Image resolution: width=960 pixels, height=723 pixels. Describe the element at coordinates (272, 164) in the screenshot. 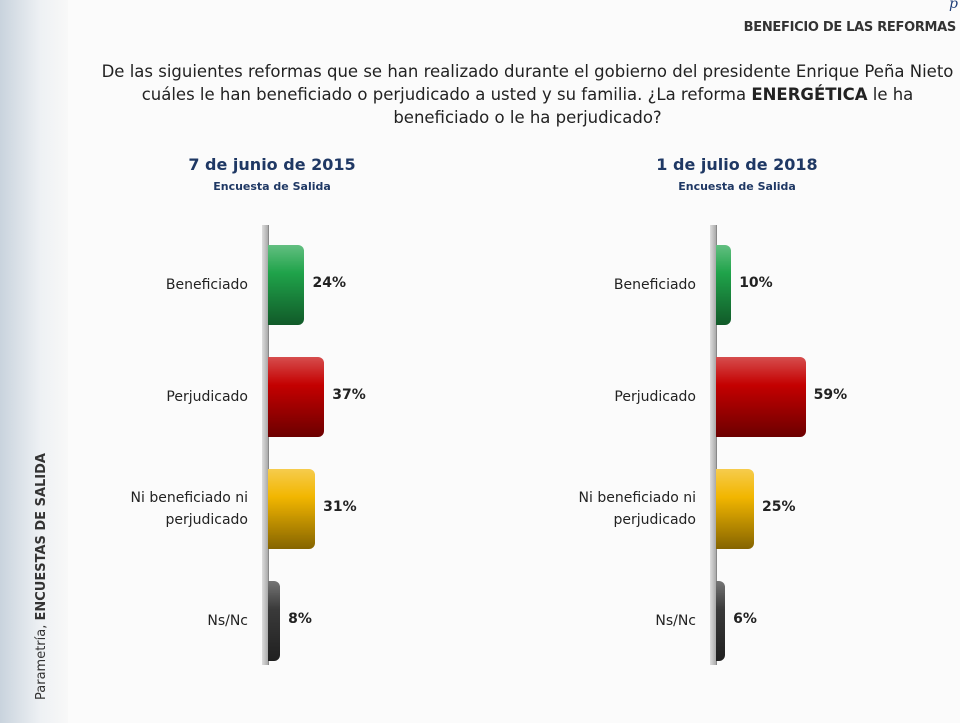

I see `chart-title: 7 de junio de 2015` at that location.